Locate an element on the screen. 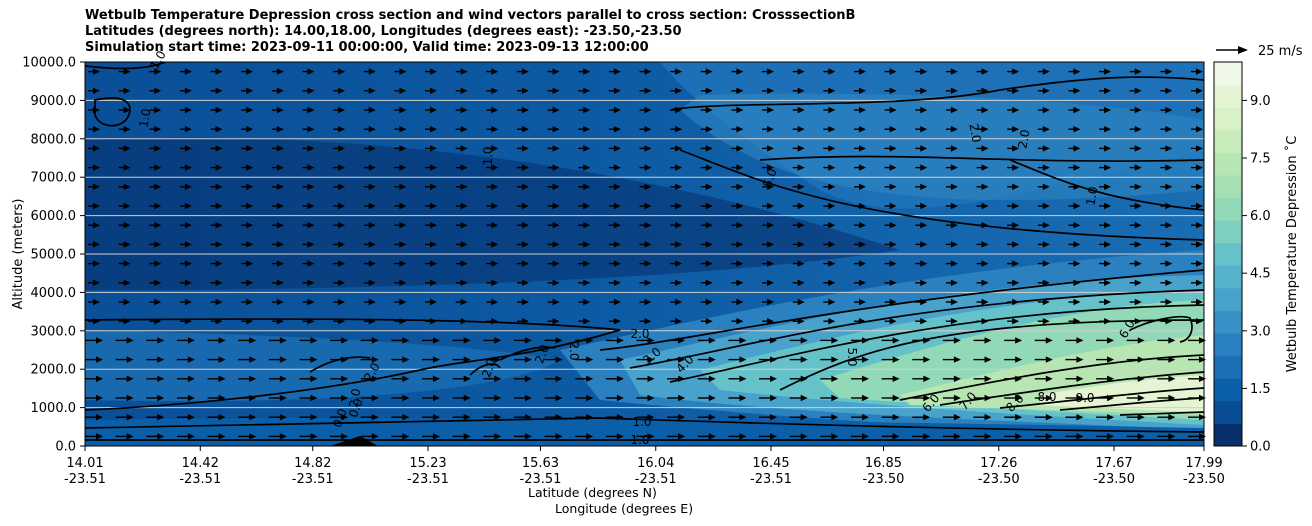 Image resolution: width=1312 pixels, height=526 pixels. x-tick-label-lon: -23.51 is located at coordinates (85, 479).